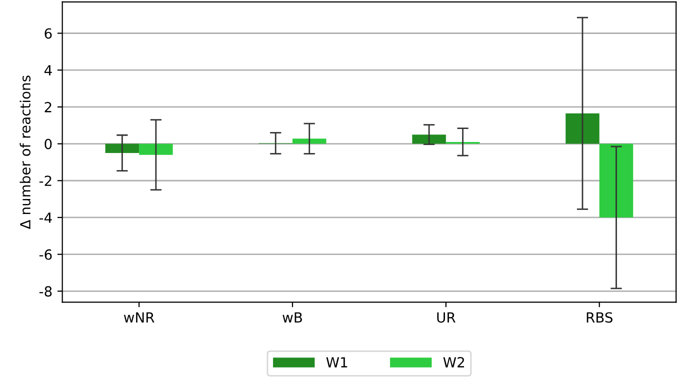 This screenshot has width=685, height=385. I want to click on y-tick-label: -6, so click(45, 254).